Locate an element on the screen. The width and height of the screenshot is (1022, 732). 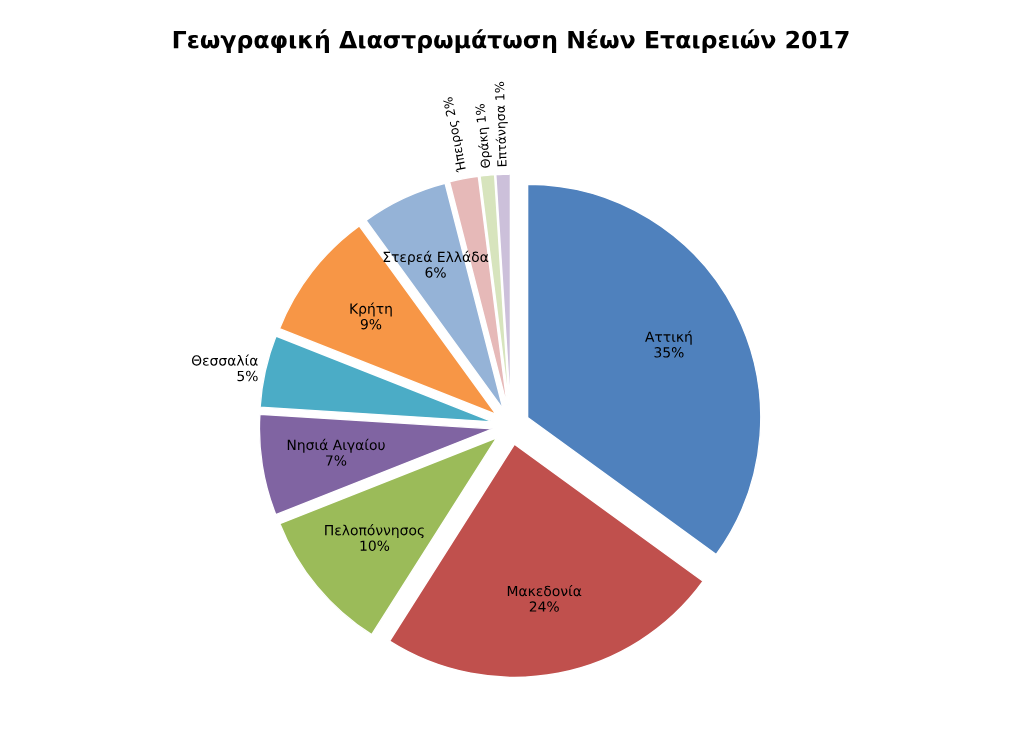
slice-label: Επτάνησα 1% is located at coordinates (501, 124).